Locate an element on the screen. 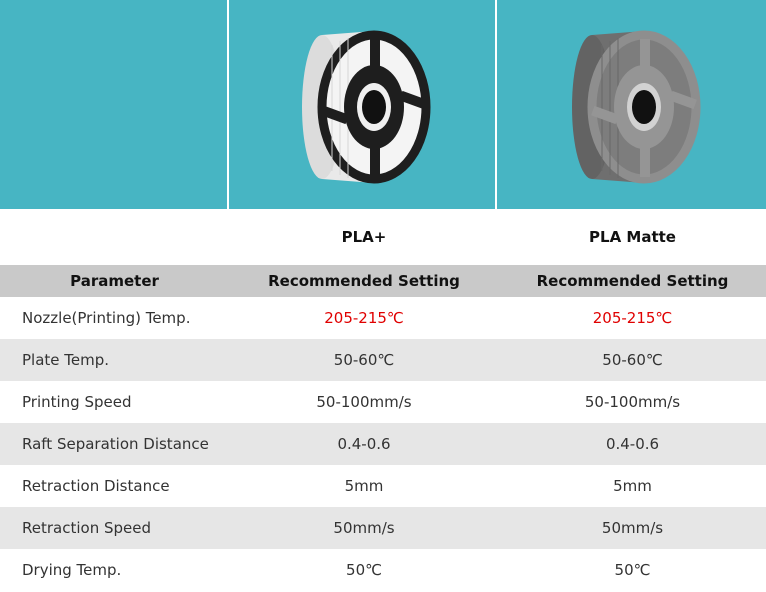 This screenshot has width=766, height=592. row-label: Raft Separation Distance is located at coordinates (115, 444).